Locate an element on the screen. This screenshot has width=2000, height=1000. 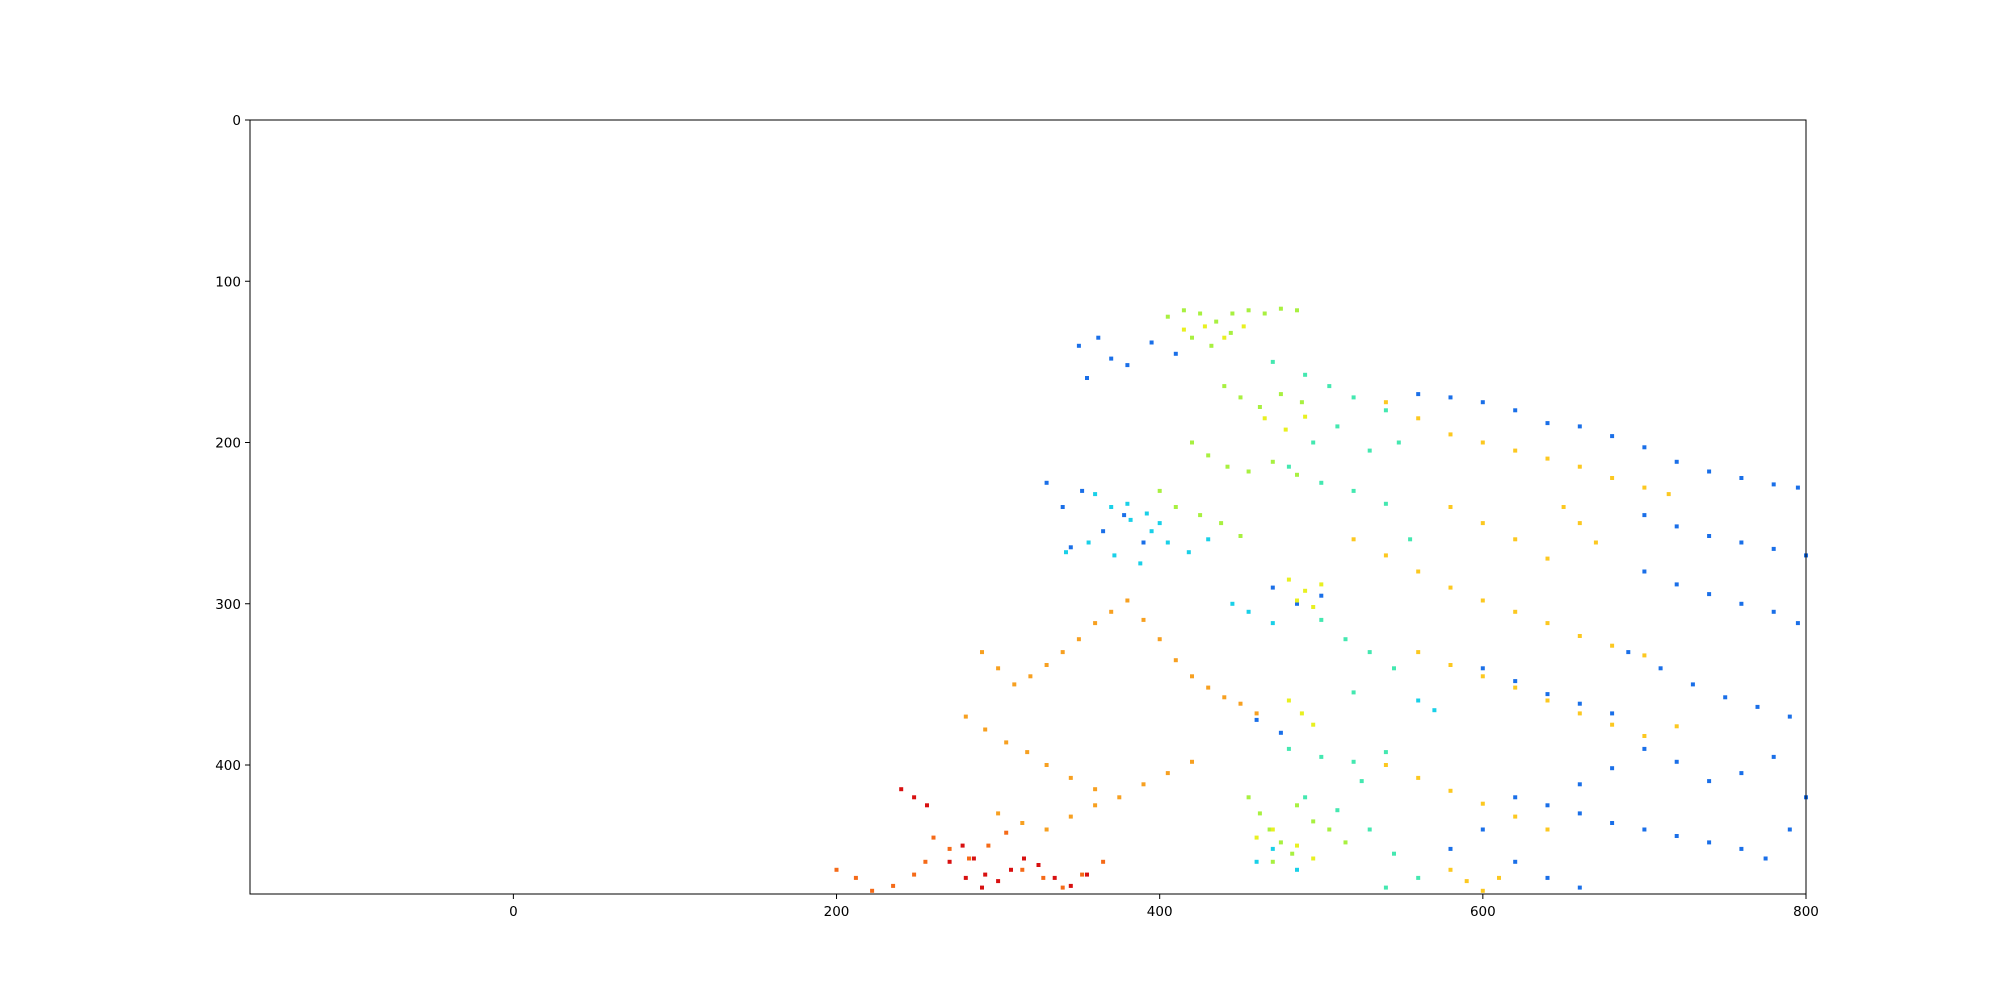
x-axis: 0 200 400 600 800 is located at coordinates (1164, 907).